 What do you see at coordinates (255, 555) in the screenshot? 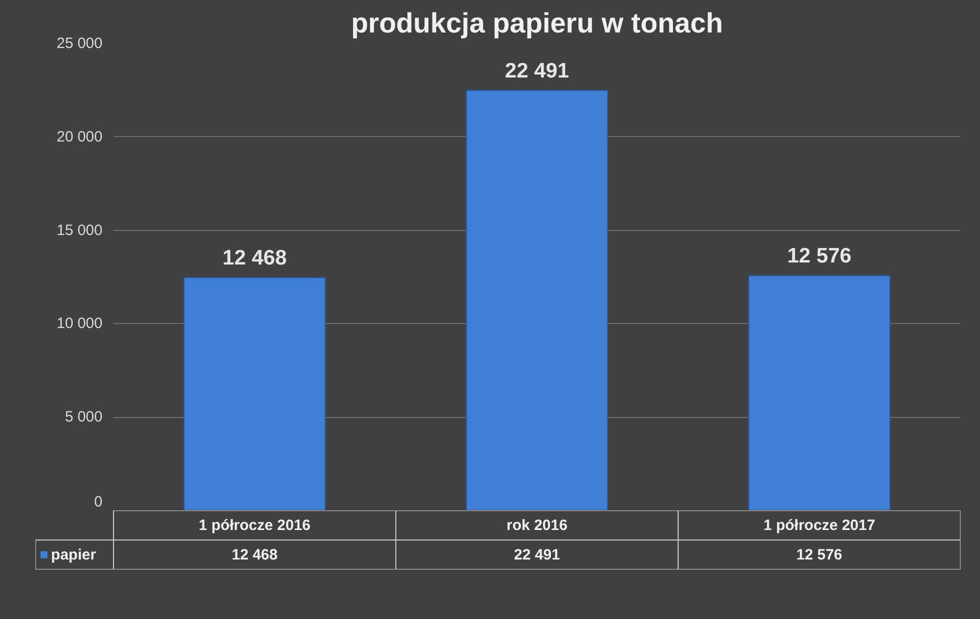
I see `data-label: 12 468` at bounding box center [255, 555].